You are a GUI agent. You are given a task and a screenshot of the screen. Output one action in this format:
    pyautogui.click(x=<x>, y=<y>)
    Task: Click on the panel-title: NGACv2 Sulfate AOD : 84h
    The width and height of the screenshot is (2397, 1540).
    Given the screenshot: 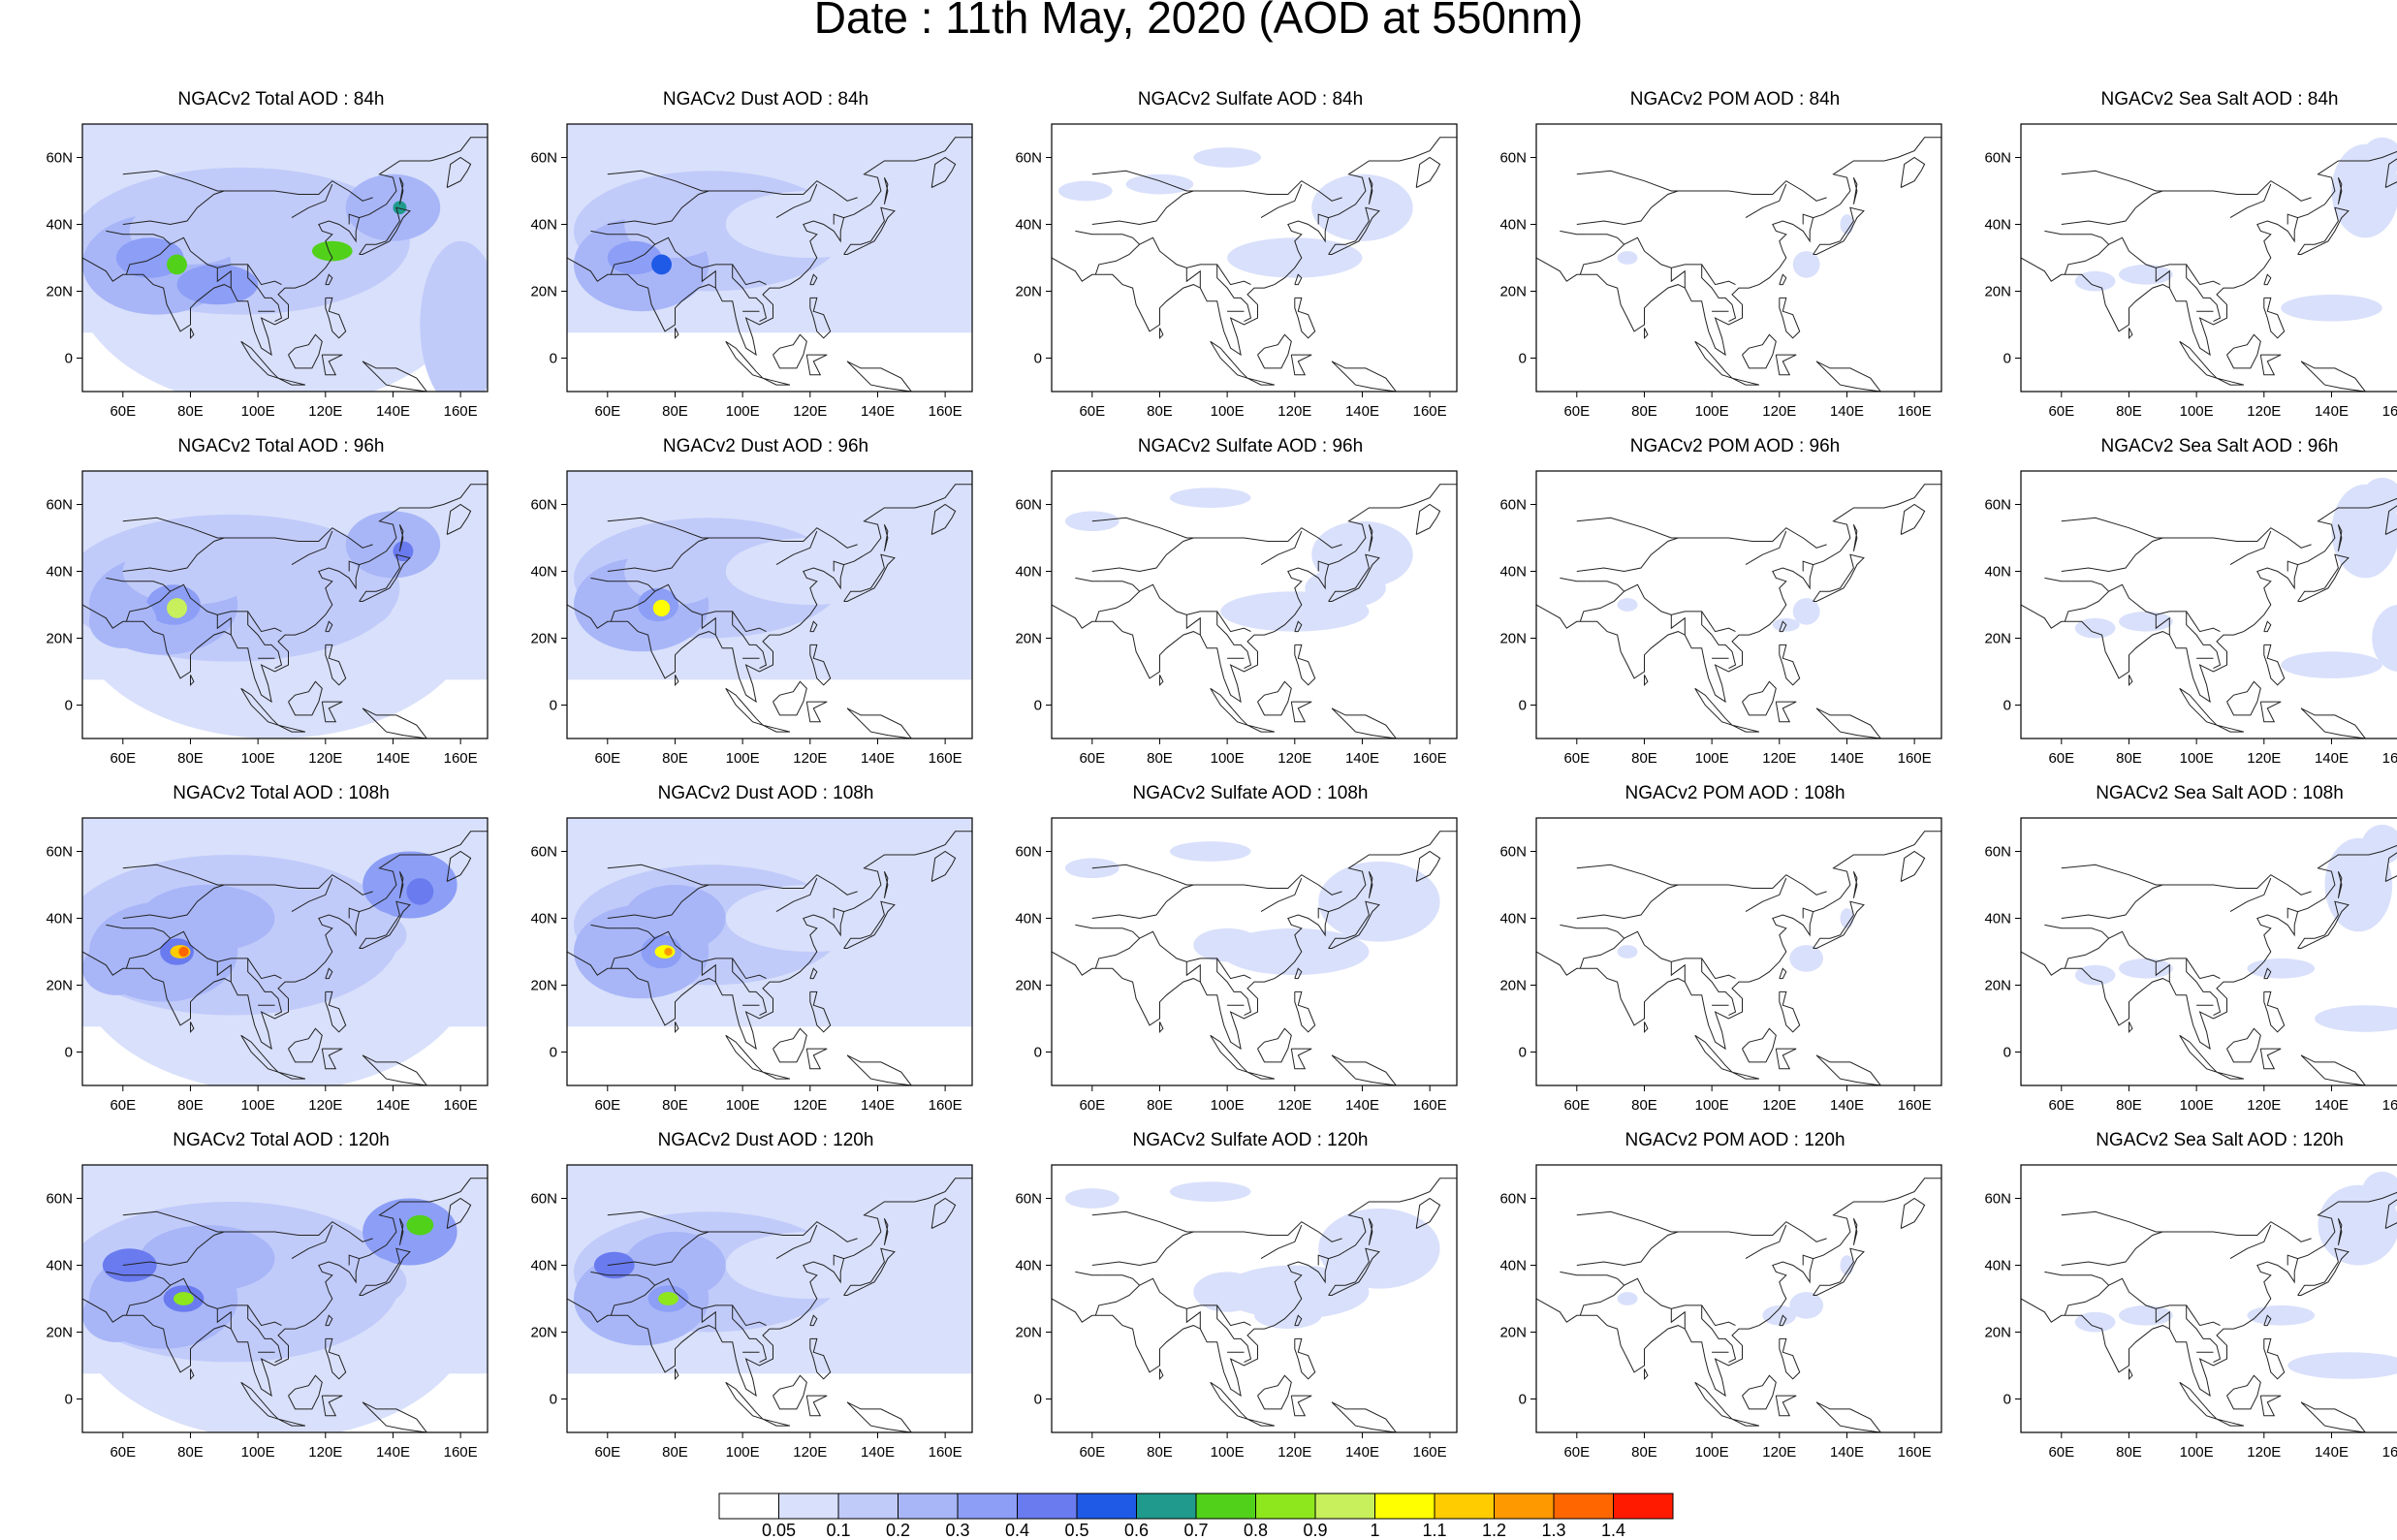 What is the action you would take?
    pyautogui.click(x=1251, y=99)
    